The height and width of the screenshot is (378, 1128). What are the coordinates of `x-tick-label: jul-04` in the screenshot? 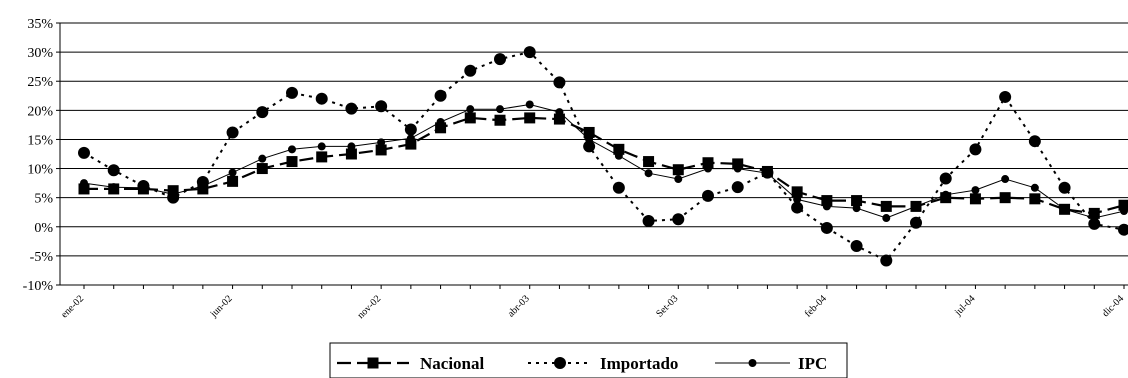 It's located at (964, 305).